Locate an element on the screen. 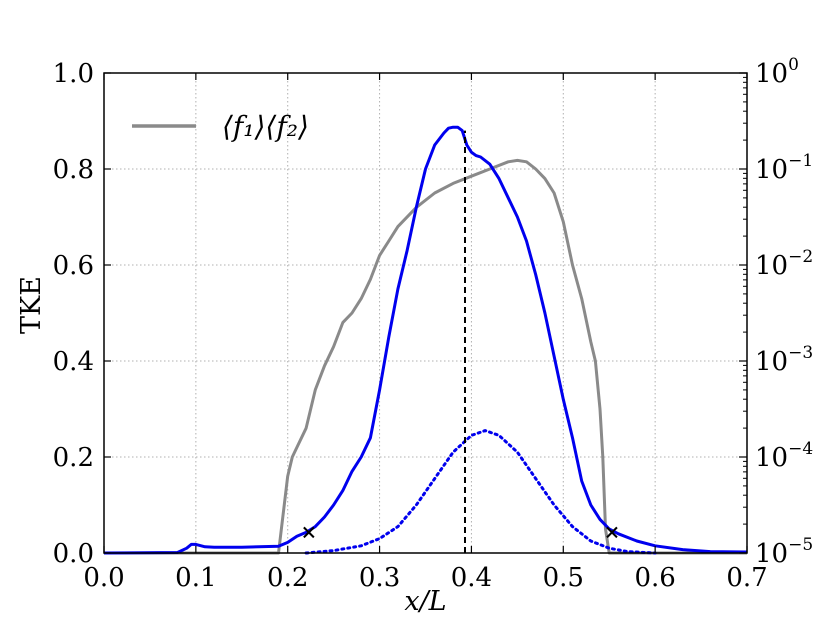  legend-label: ⟨f₁⟩⟨f₂⟩ is located at coordinates (265, 126).